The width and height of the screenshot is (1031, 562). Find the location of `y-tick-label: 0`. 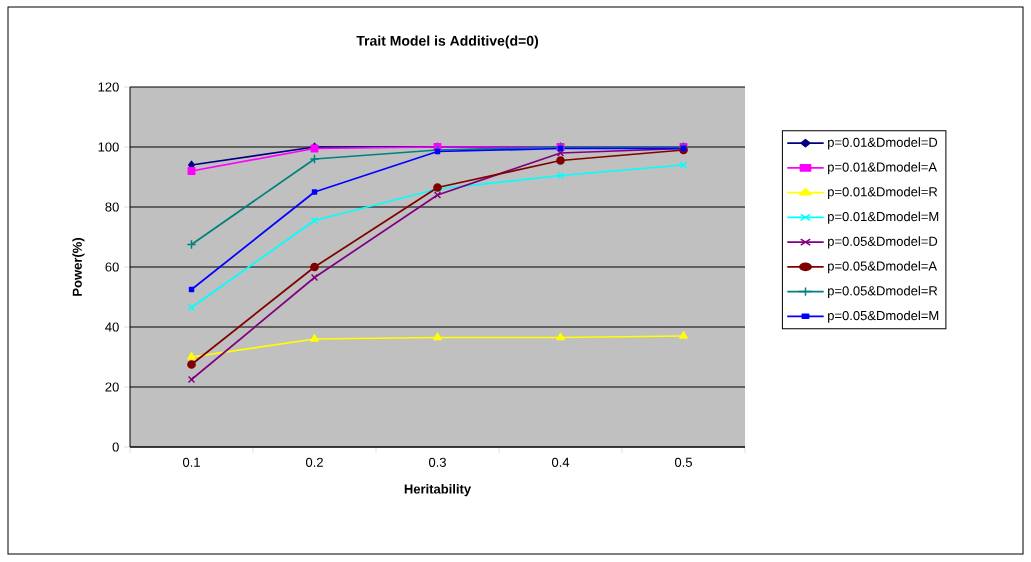

y-tick-label: 0 is located at coordinates (115, 447).